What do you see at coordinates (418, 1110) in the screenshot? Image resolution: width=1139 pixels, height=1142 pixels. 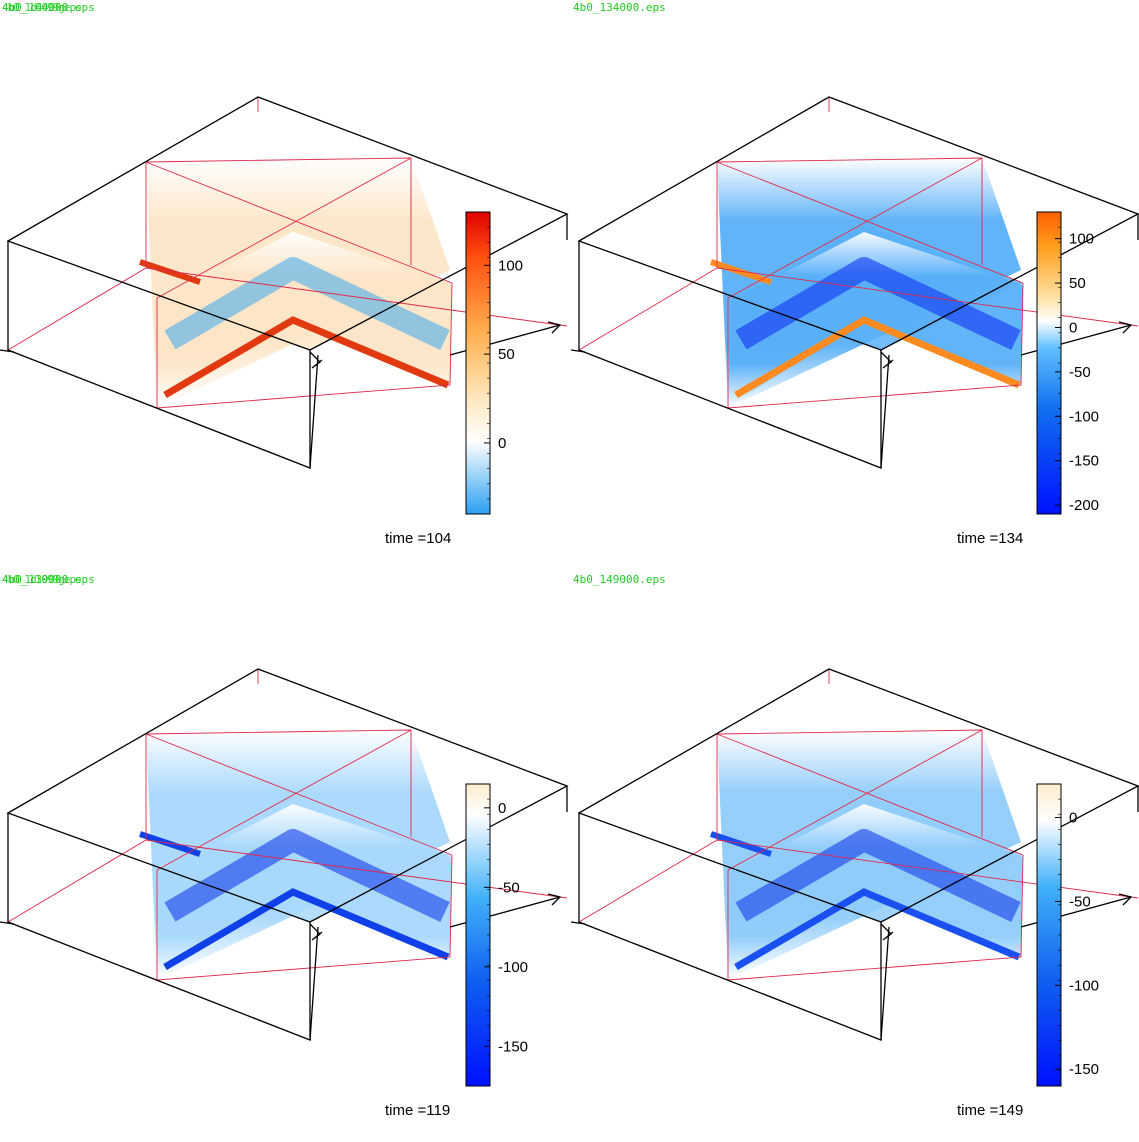 I see `time-label: time =119` at bounding box center [418, 1110].